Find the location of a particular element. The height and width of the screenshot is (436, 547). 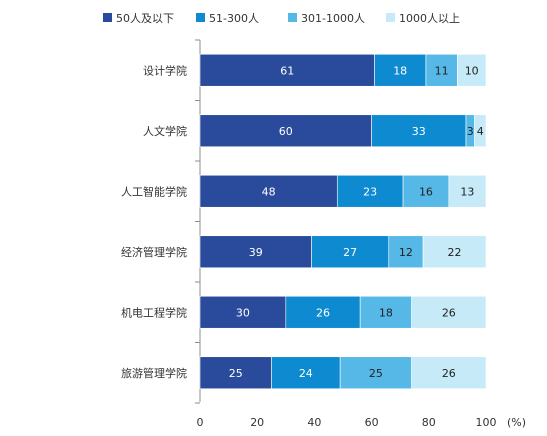

x-tick-label: 40 is located at coordinates (314, 422).